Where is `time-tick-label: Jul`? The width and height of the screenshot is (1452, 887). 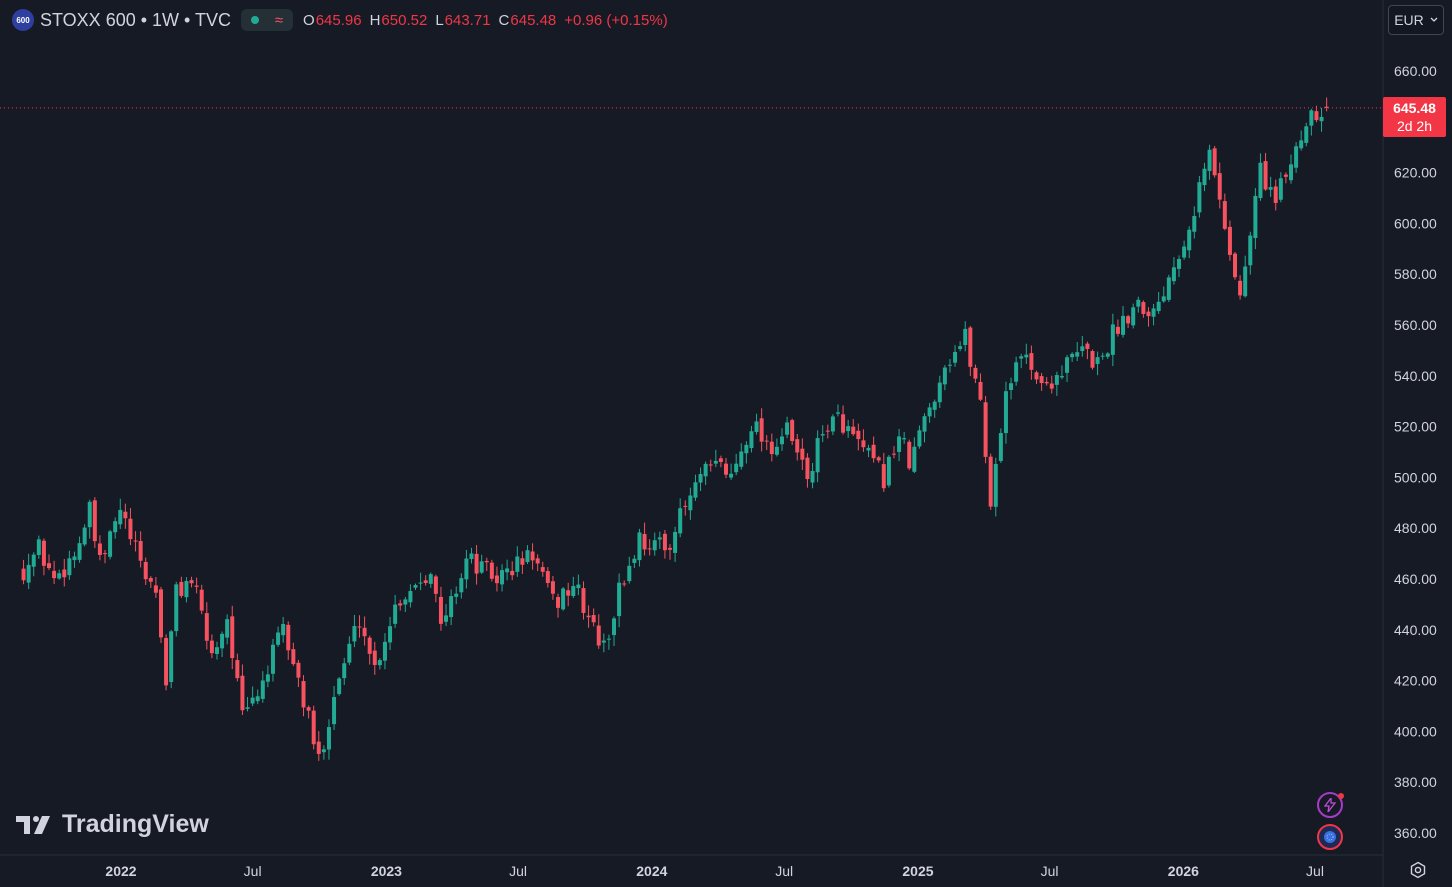
time-tick-label: Jul is located at coordinates (1050, 871).